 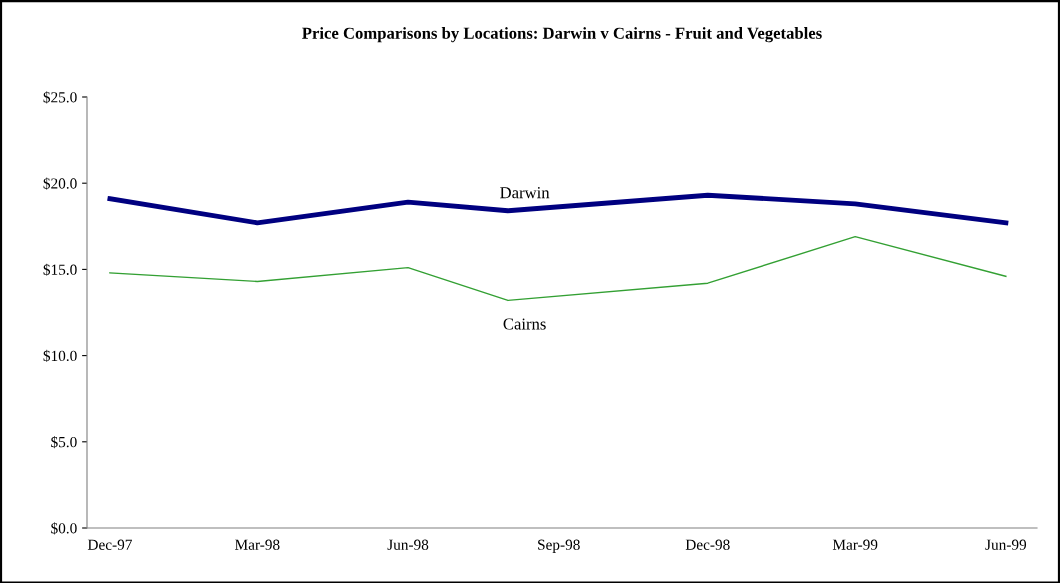 What do you see at coordinates (257, 544) in the screenshot?
I see `x-tick-label: Mar-98` at bounding box center [257, 544].